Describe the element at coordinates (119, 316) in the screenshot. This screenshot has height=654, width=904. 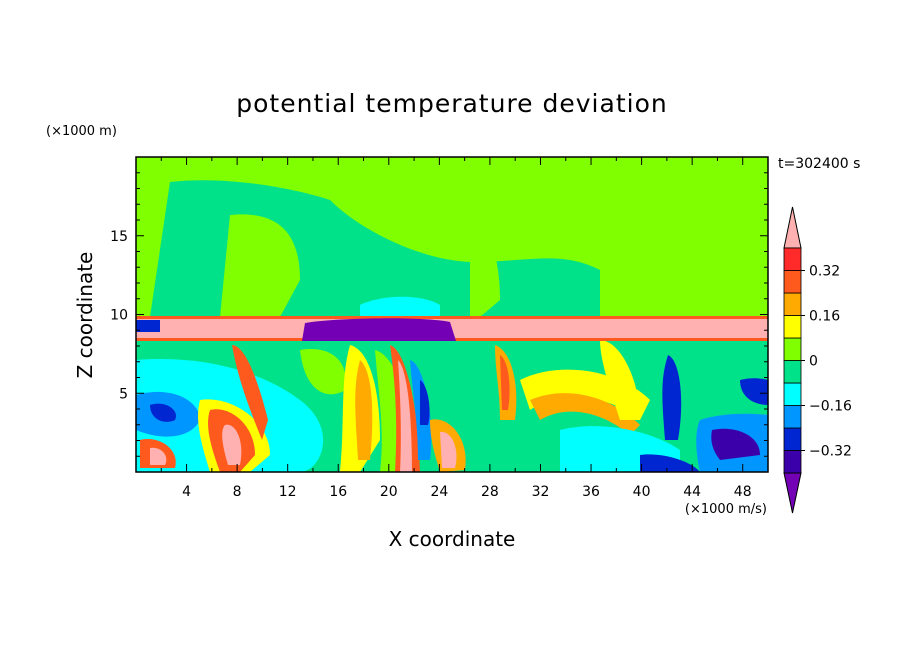
I see `y-tick-label: 10` at that location.